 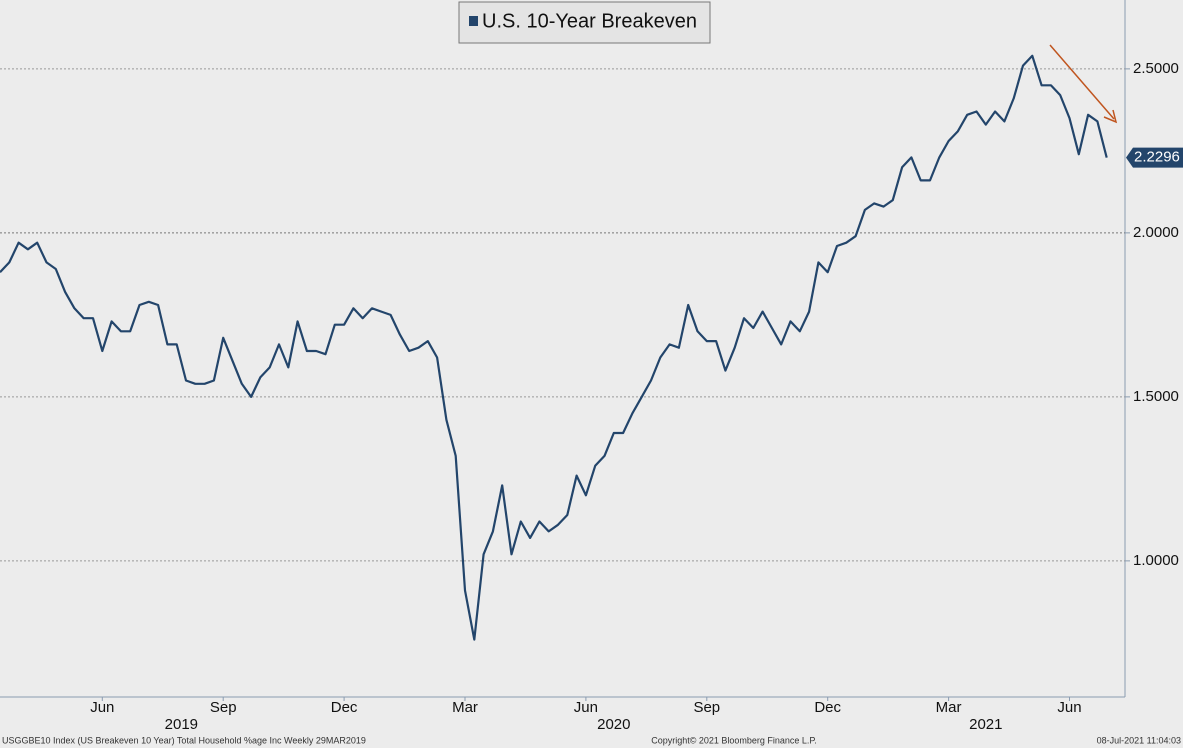 I want to click on year-label: 2019, so click(x=181, y=724).